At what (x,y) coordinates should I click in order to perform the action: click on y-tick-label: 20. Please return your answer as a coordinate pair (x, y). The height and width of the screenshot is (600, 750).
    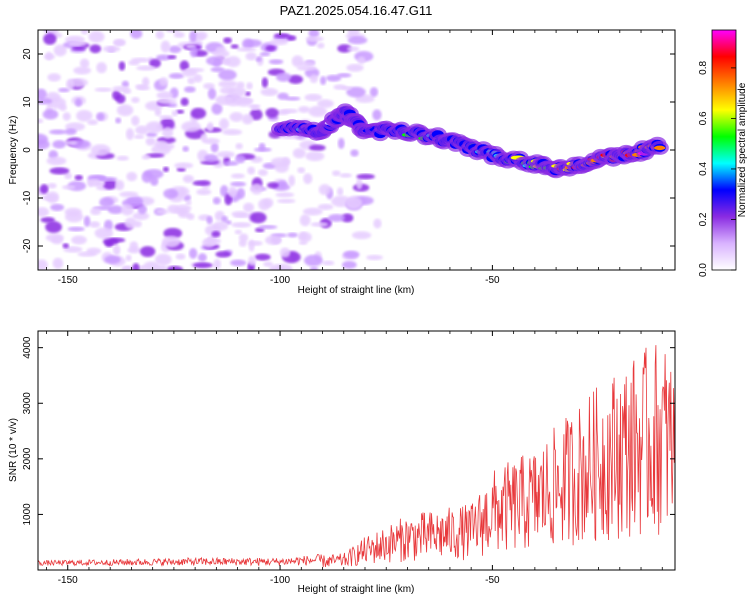
    Looking at the image, I should click on (27, 54).